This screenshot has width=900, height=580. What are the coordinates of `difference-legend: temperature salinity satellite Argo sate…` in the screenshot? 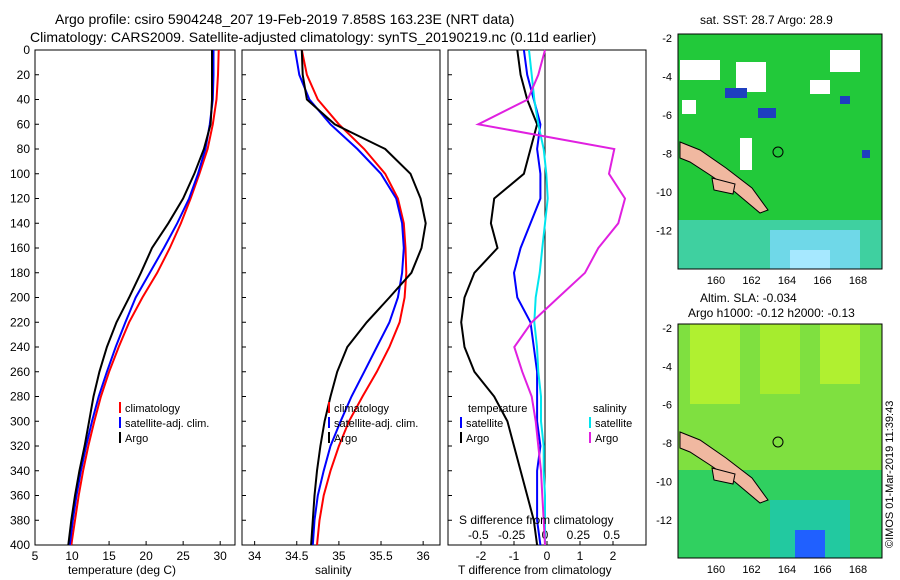 It's located at (546, 424).